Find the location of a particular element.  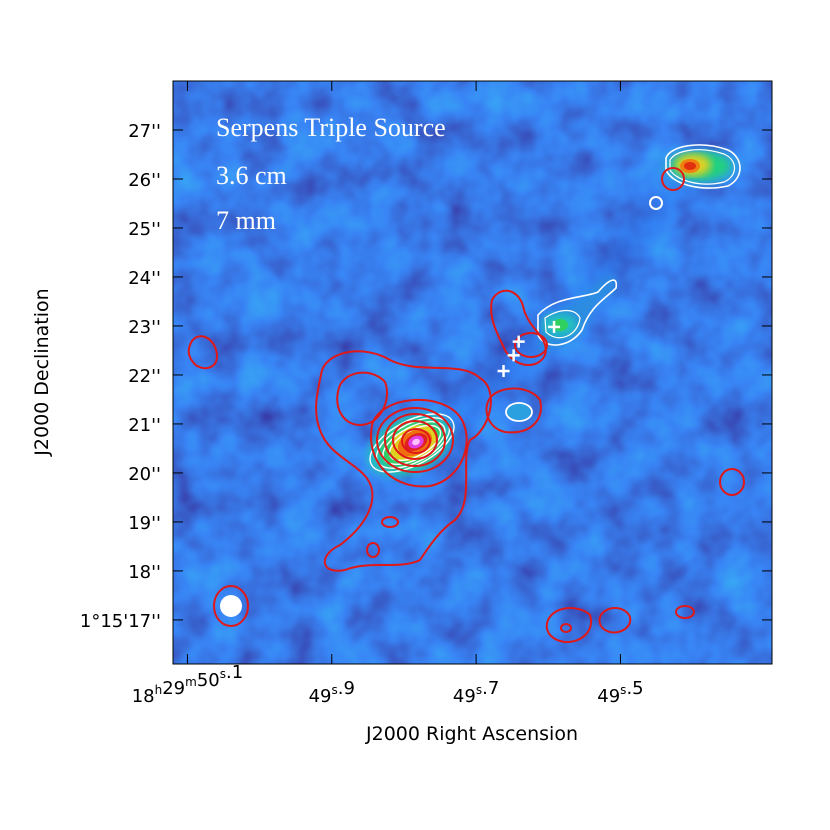

beam-marker is located at coordinates (231, 606).